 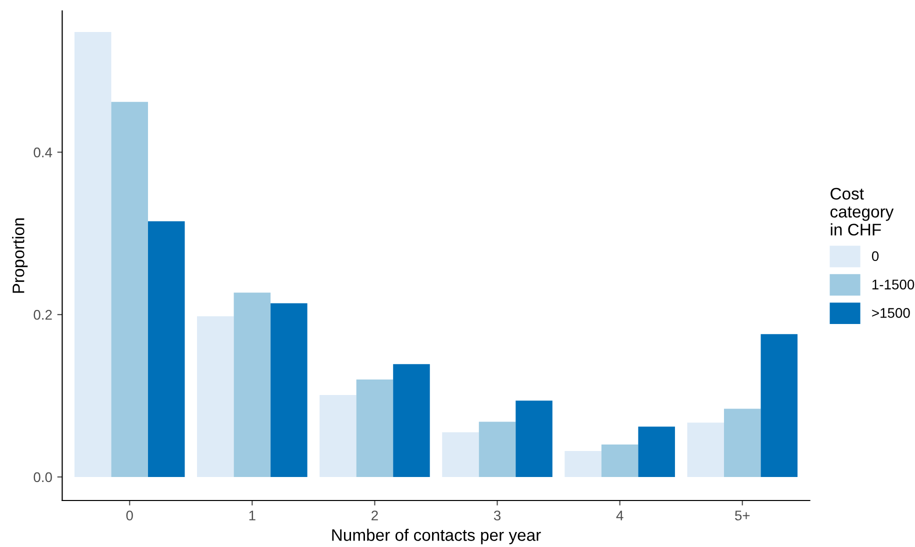 What do you see at coordinates (497, 515) in the screenshot?
I see `x-tick-label: 3` at bounding box center [497, 515].